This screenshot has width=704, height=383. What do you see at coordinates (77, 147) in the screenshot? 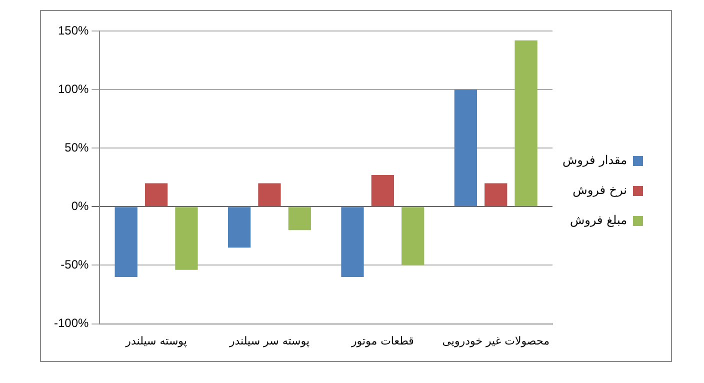
I see `y-tick-label: 50%` at bounding box center [77, 147].